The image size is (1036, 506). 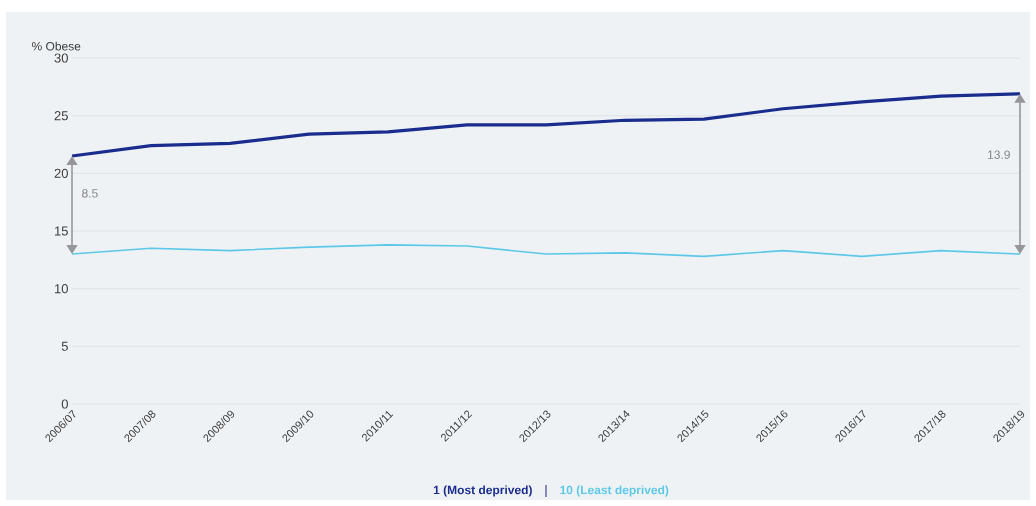 I want to click on text: 10 (Least deprived), so click(x=614, y=491).